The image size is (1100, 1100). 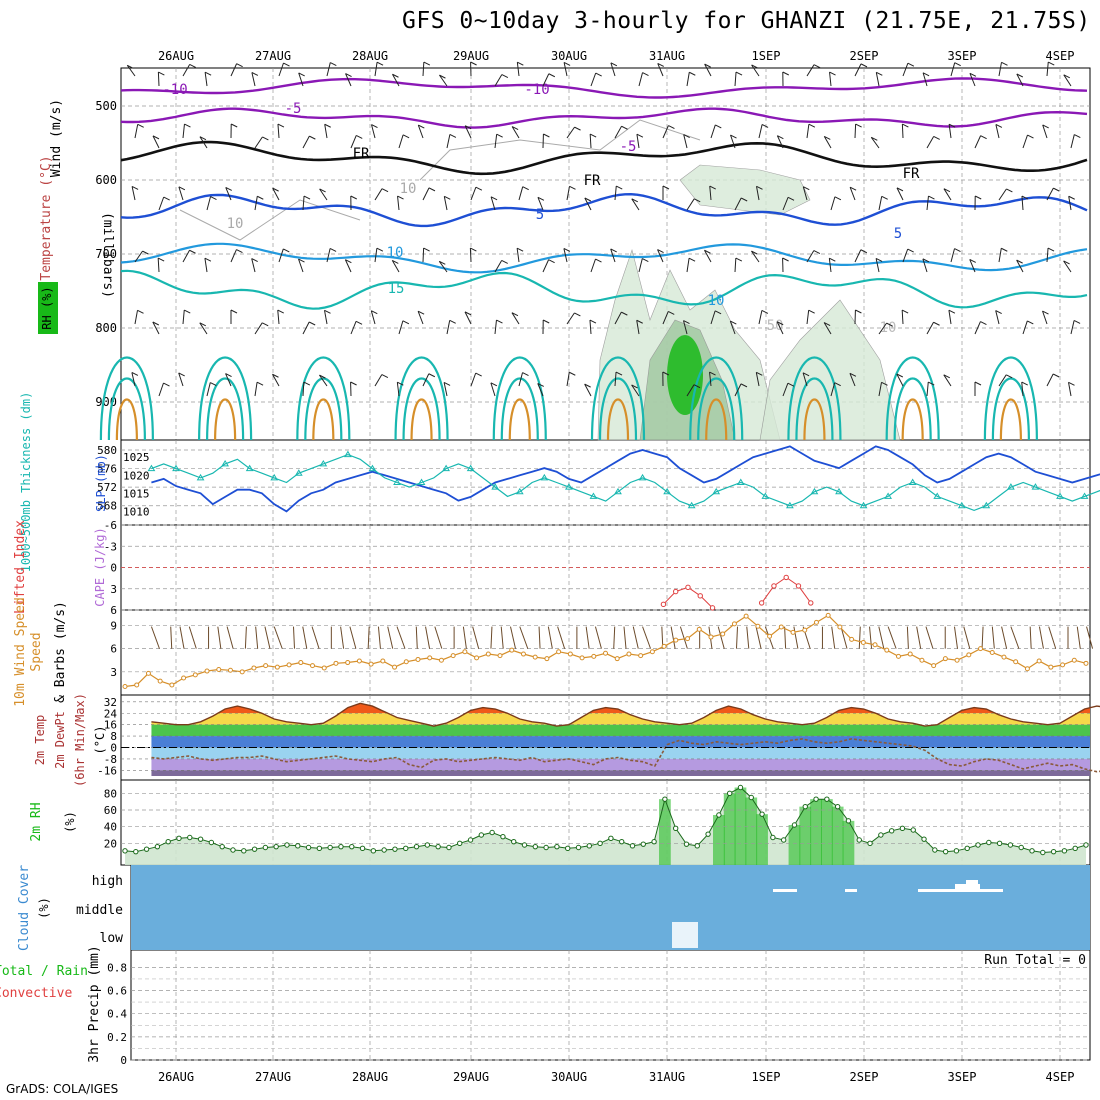 I want to click on wind-speed-axis-label-2: Speed, so click(x=36, y=651).